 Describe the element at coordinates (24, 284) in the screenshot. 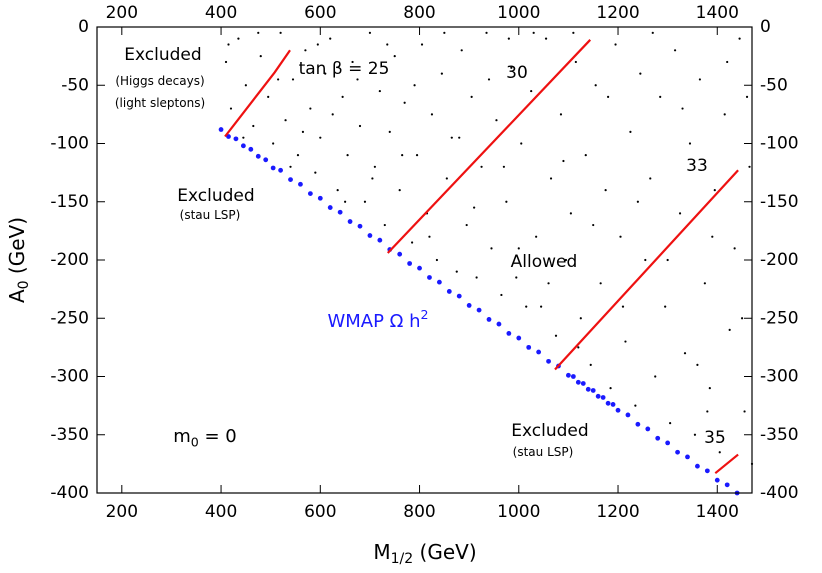

I see `subscript: 0` at that location.